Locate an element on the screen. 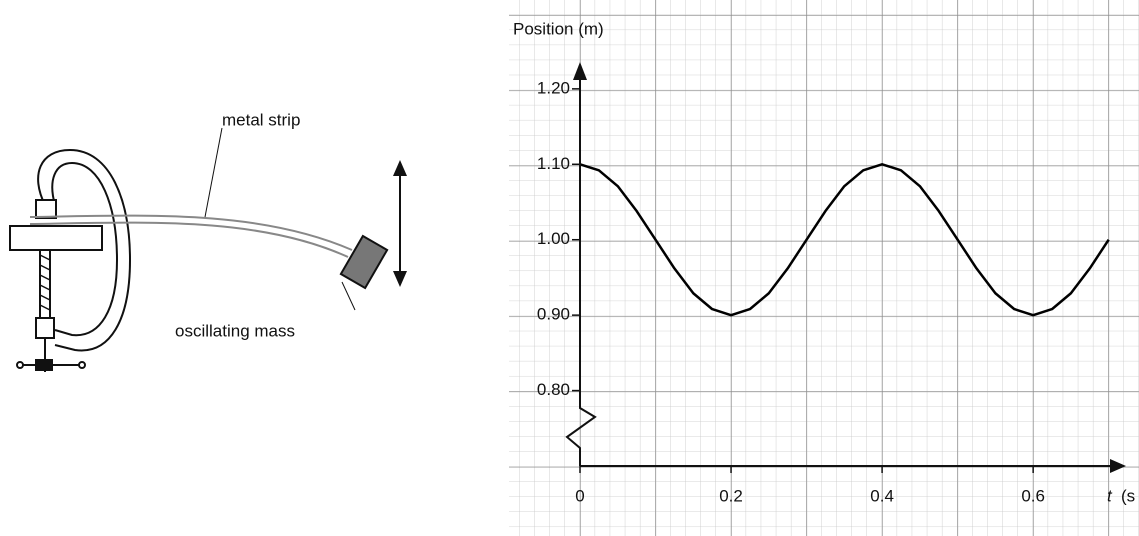 Image resolution: width=1139 pixels, height=536 pixels. y-axis is located at coordinates (581, 272).